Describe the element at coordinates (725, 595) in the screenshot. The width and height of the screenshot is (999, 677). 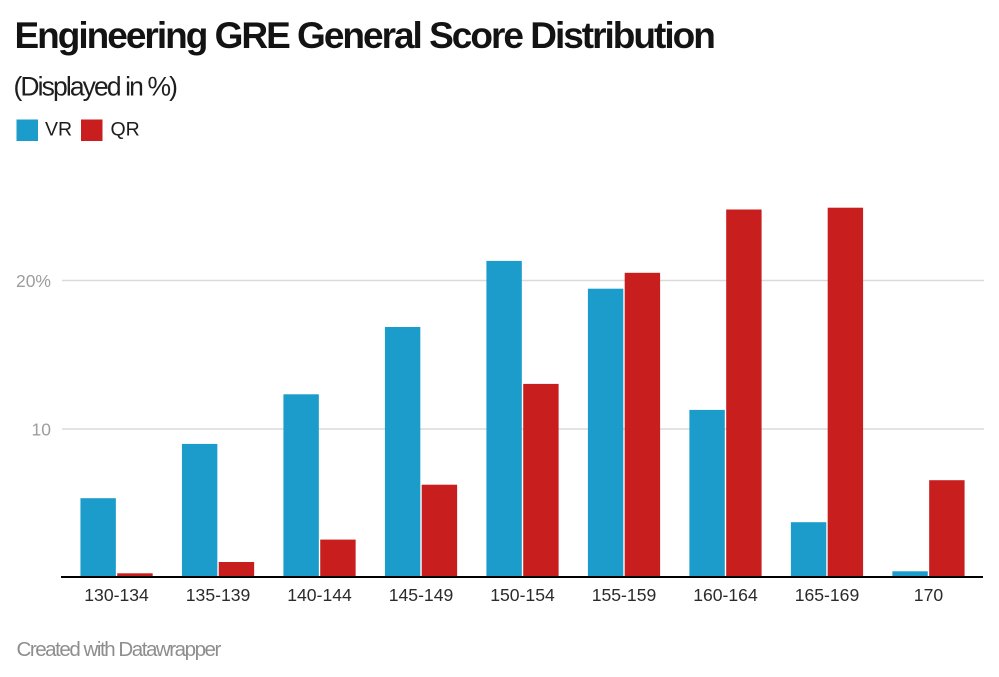
I see `svg-text: 160-164` at that location.